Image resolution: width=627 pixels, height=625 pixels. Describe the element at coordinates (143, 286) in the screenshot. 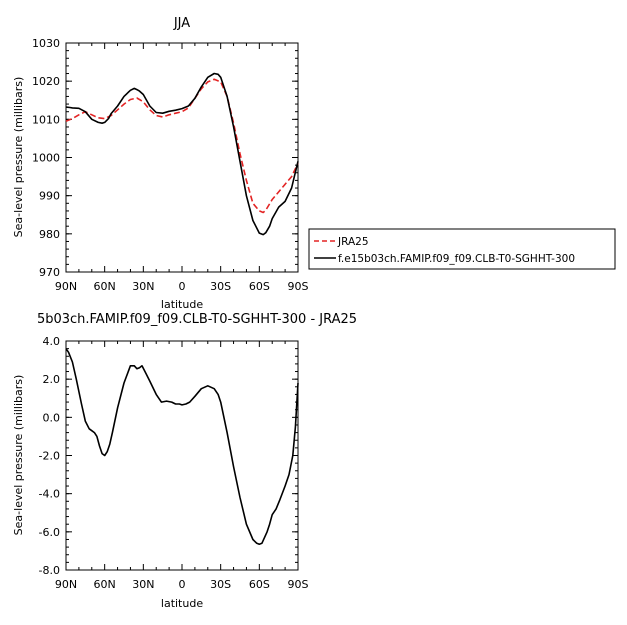

I see `top-x-tick-label: 30N` at that location.